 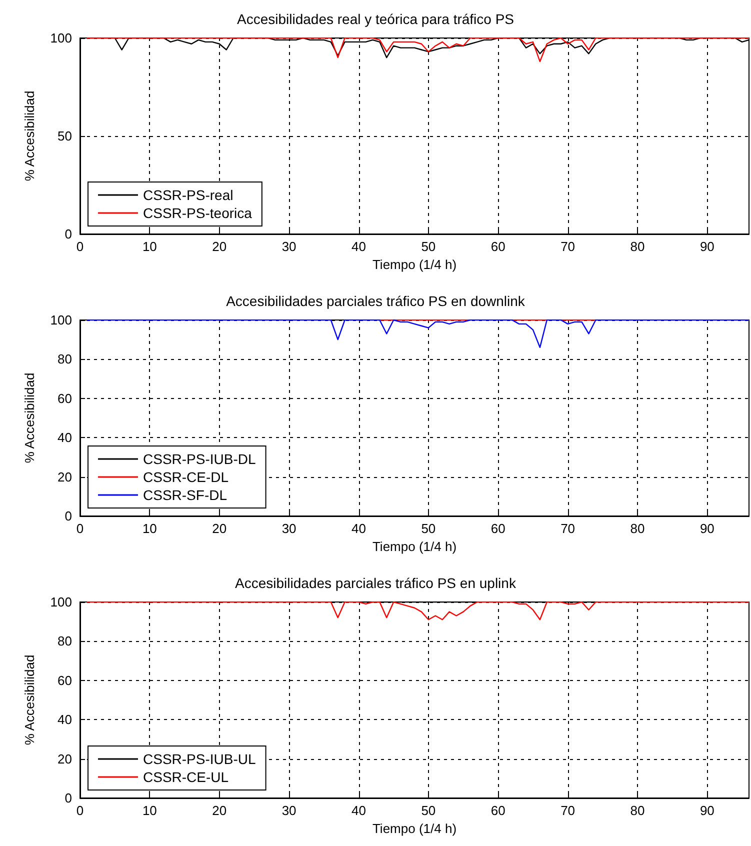 What do you see at coordinates (375, 19) in the screenshot?
I see `chart-title: Accesibilidades real y teórica para tráfico PS` at bounding box center [375, 19].